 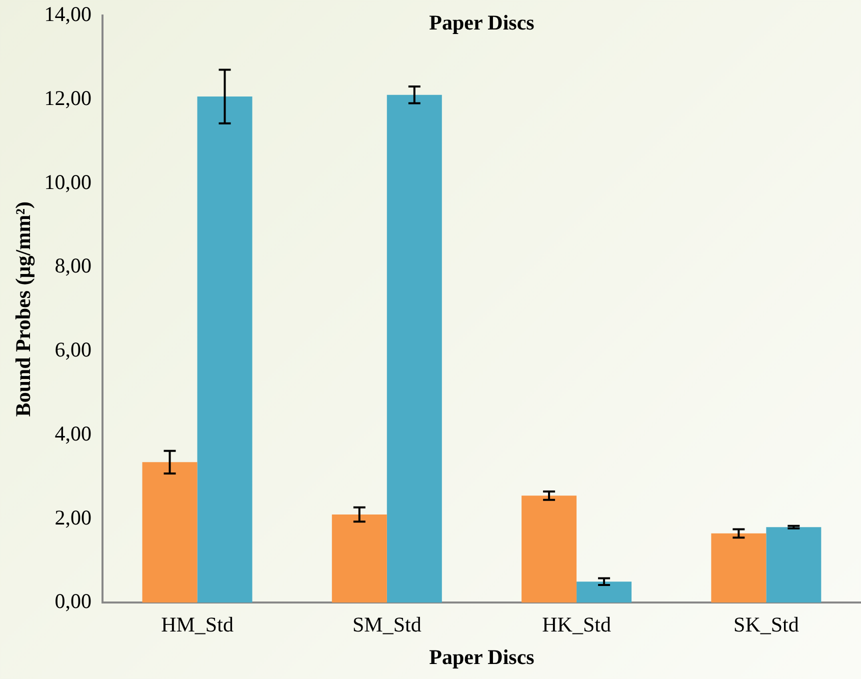 I want to click on y-tick-label: 6,00, so click(x=73, y=350).